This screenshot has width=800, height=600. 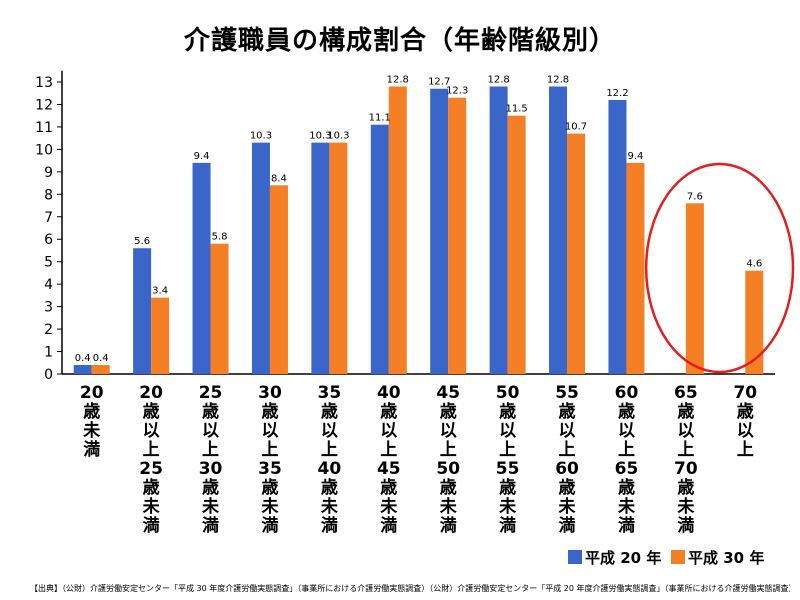 I want to click on data-label: 11.5, so click(x=516, y=109).